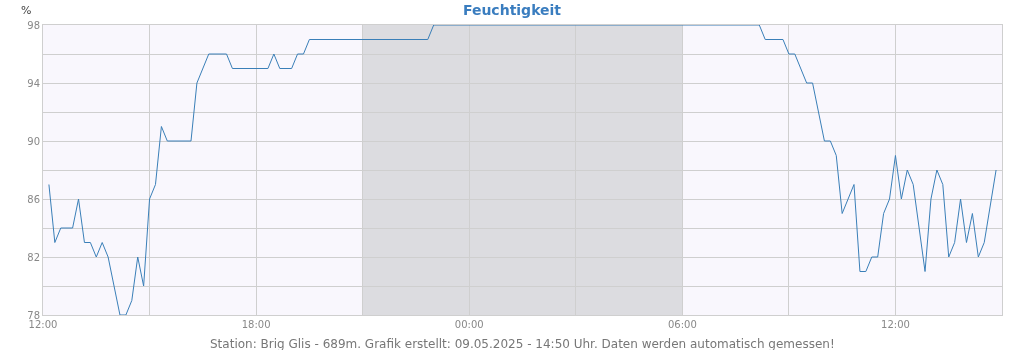 This screenshot has height=350, width=1024. What do you see at coordinates (33, 83) in the screenshot?
I see `y-tick-label: 94` at bounding box center [33, 83].